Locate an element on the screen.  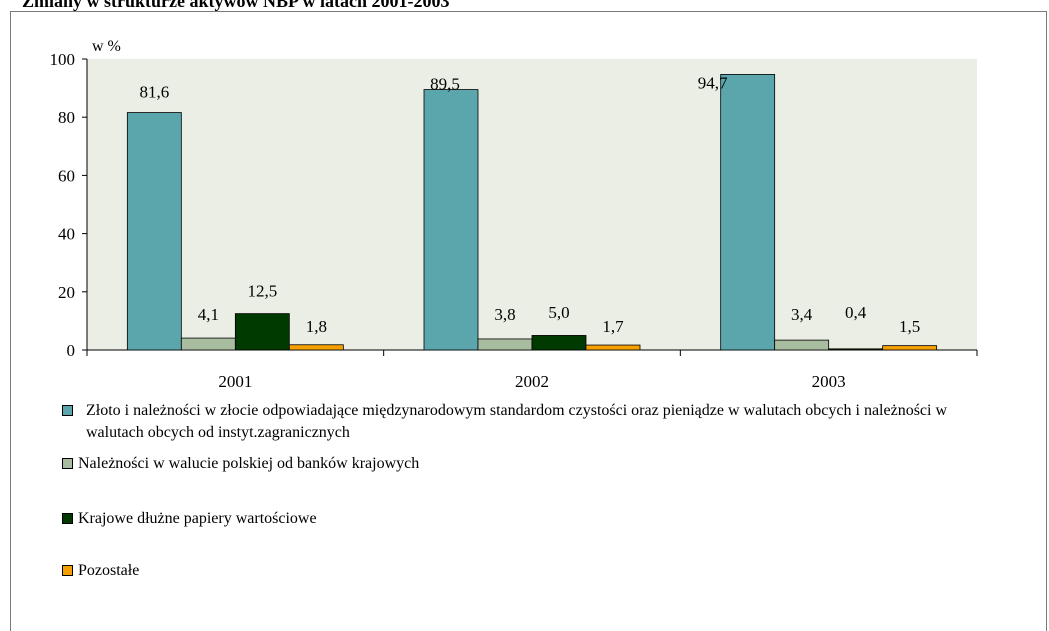
legend-item-other: Pozostałe is located at coordinates (100, 571).